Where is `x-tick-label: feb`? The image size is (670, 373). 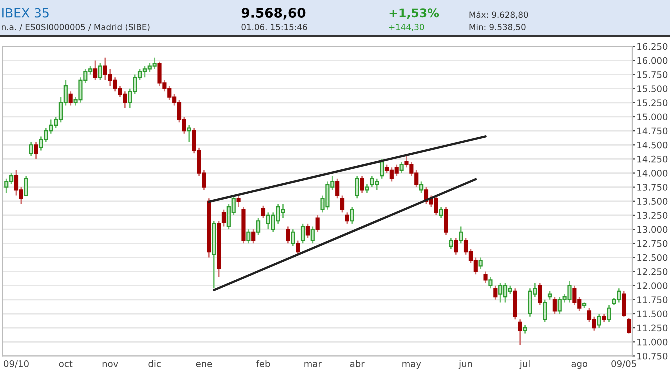 x-tick-label: feb is located at coordinates (263, 364).